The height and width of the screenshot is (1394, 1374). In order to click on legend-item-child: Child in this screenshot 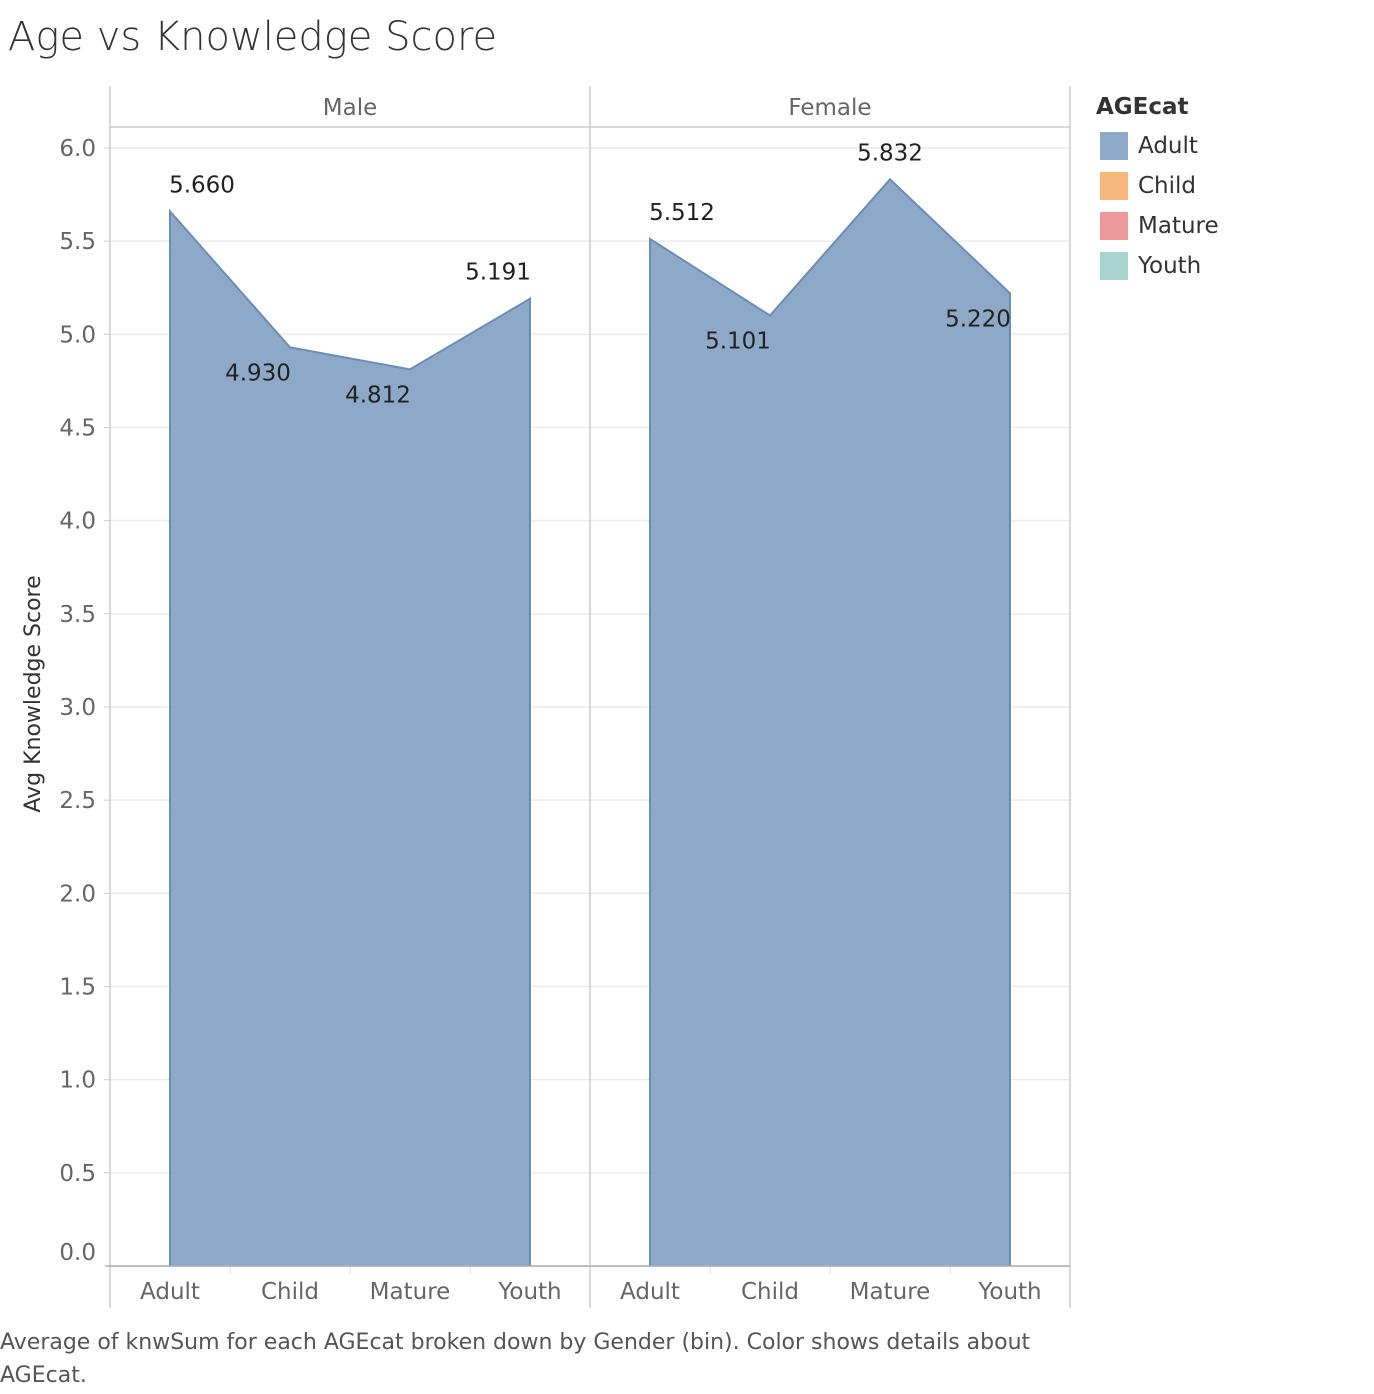, I will do `click(1157, 186)`.